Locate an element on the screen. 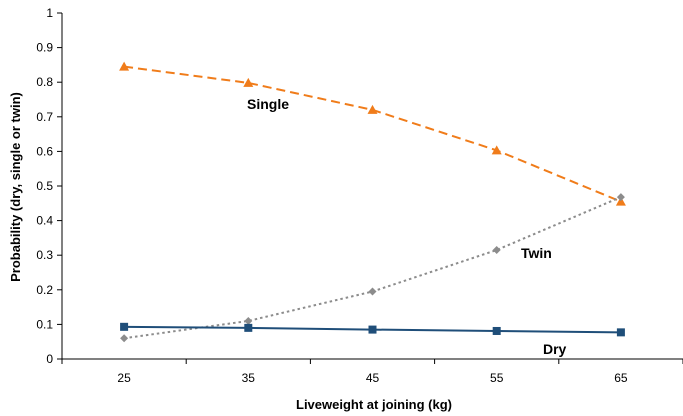 Image resolution: width=683 pixels, height=416 pixels. x-tick-label: 35 is located at coordinates (249, 378).